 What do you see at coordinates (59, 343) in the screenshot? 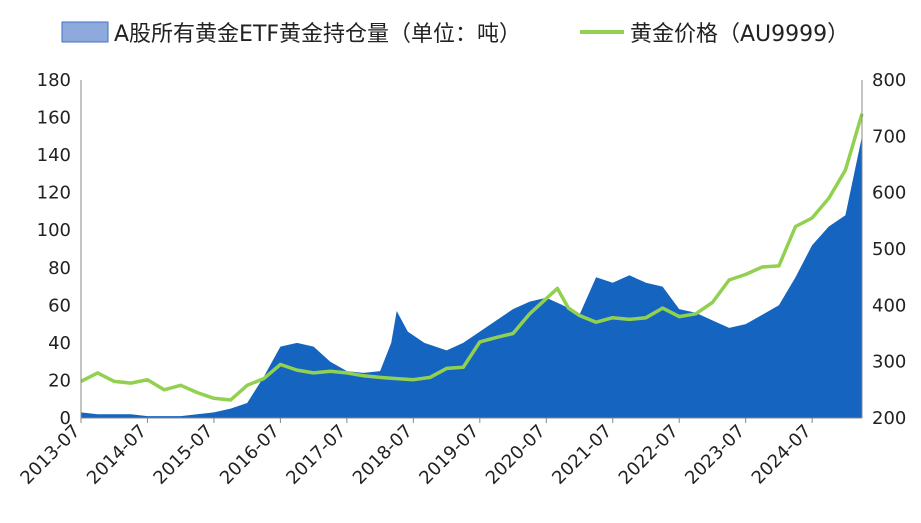
I see `left-tick-label: 40` at bounding box center [59, 343].